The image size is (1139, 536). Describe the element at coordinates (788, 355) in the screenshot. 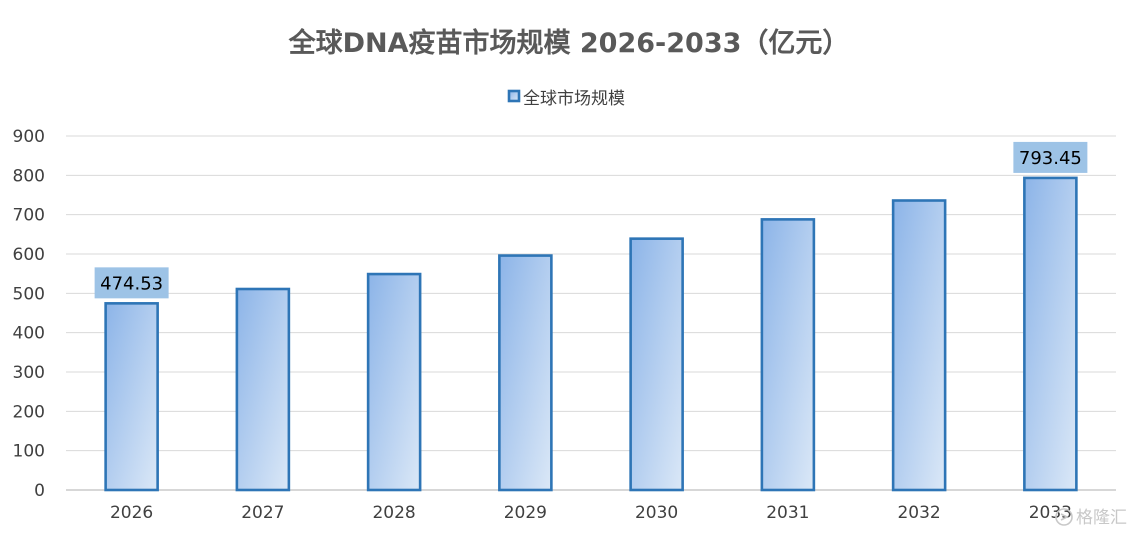

I see `bar-2031` at that location.